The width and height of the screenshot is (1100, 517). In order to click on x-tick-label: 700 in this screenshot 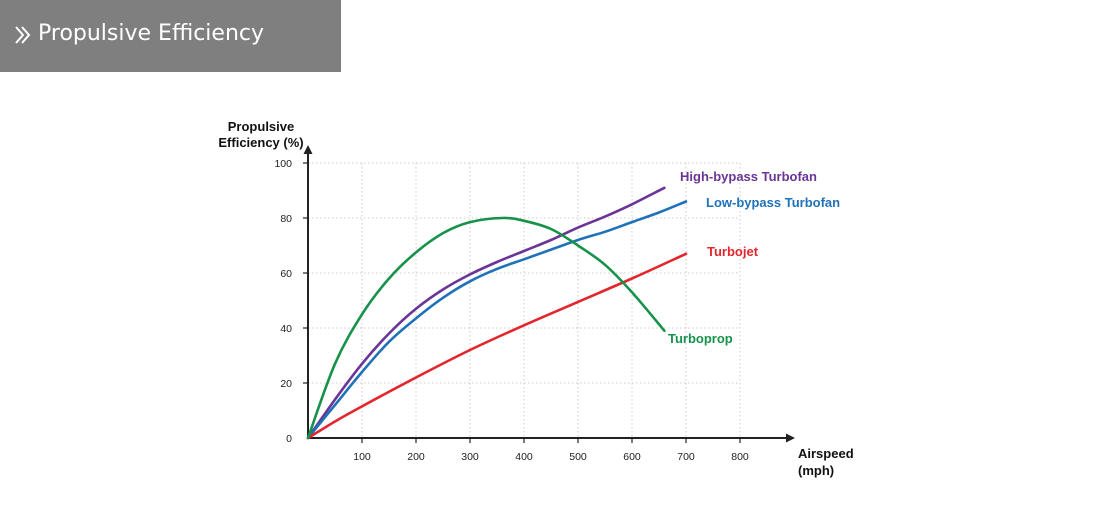, I will do `click(686, 457)`.